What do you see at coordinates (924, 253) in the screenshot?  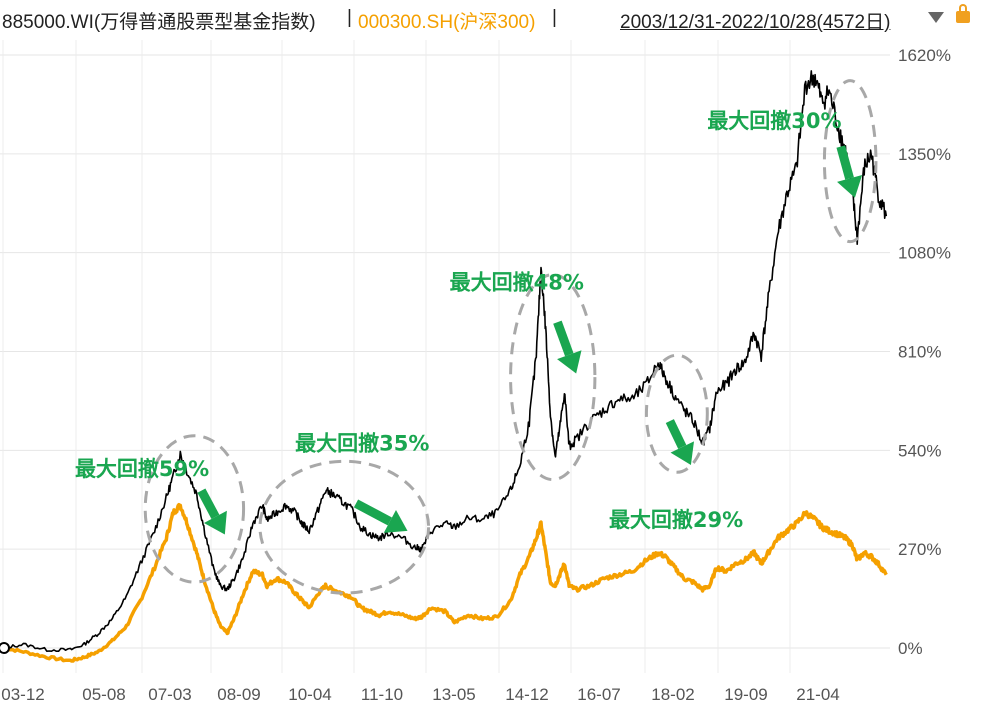 I see `y-tick-label: 1080%` at bounding box center [924, 253].